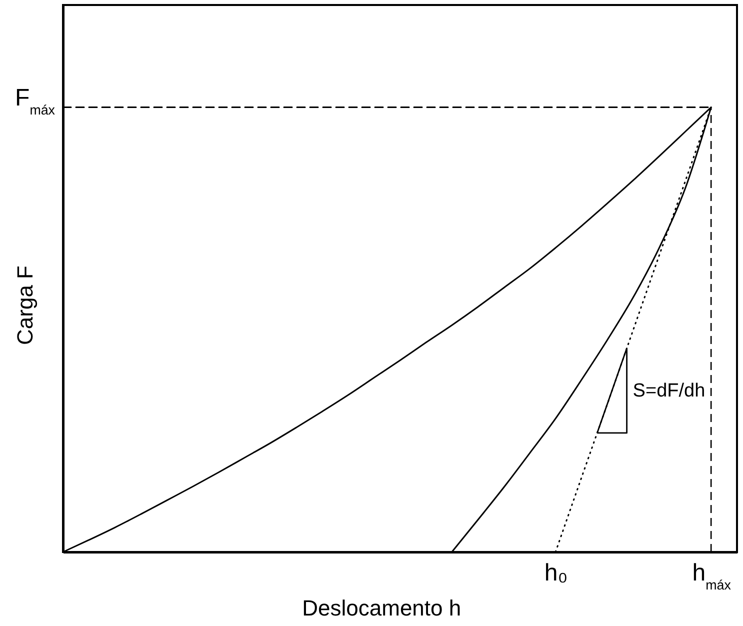 The image size is (743, 626). Describe the element at coordinates (35, 101) in the screenshot. I see `text: F$_{máx}$` at that location.